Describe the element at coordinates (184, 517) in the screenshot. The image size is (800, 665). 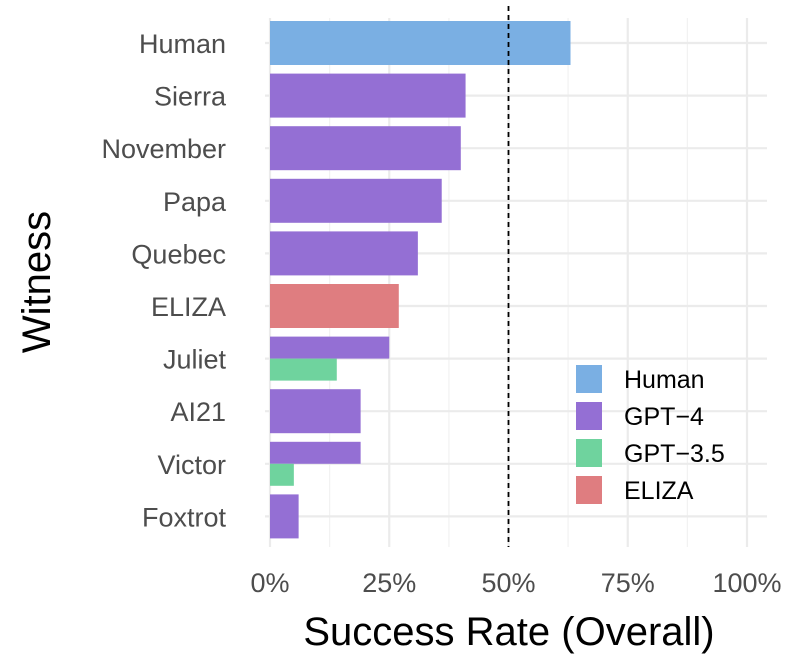
I see `y-tick-label-foxtrot: Foxtrot` at that location.